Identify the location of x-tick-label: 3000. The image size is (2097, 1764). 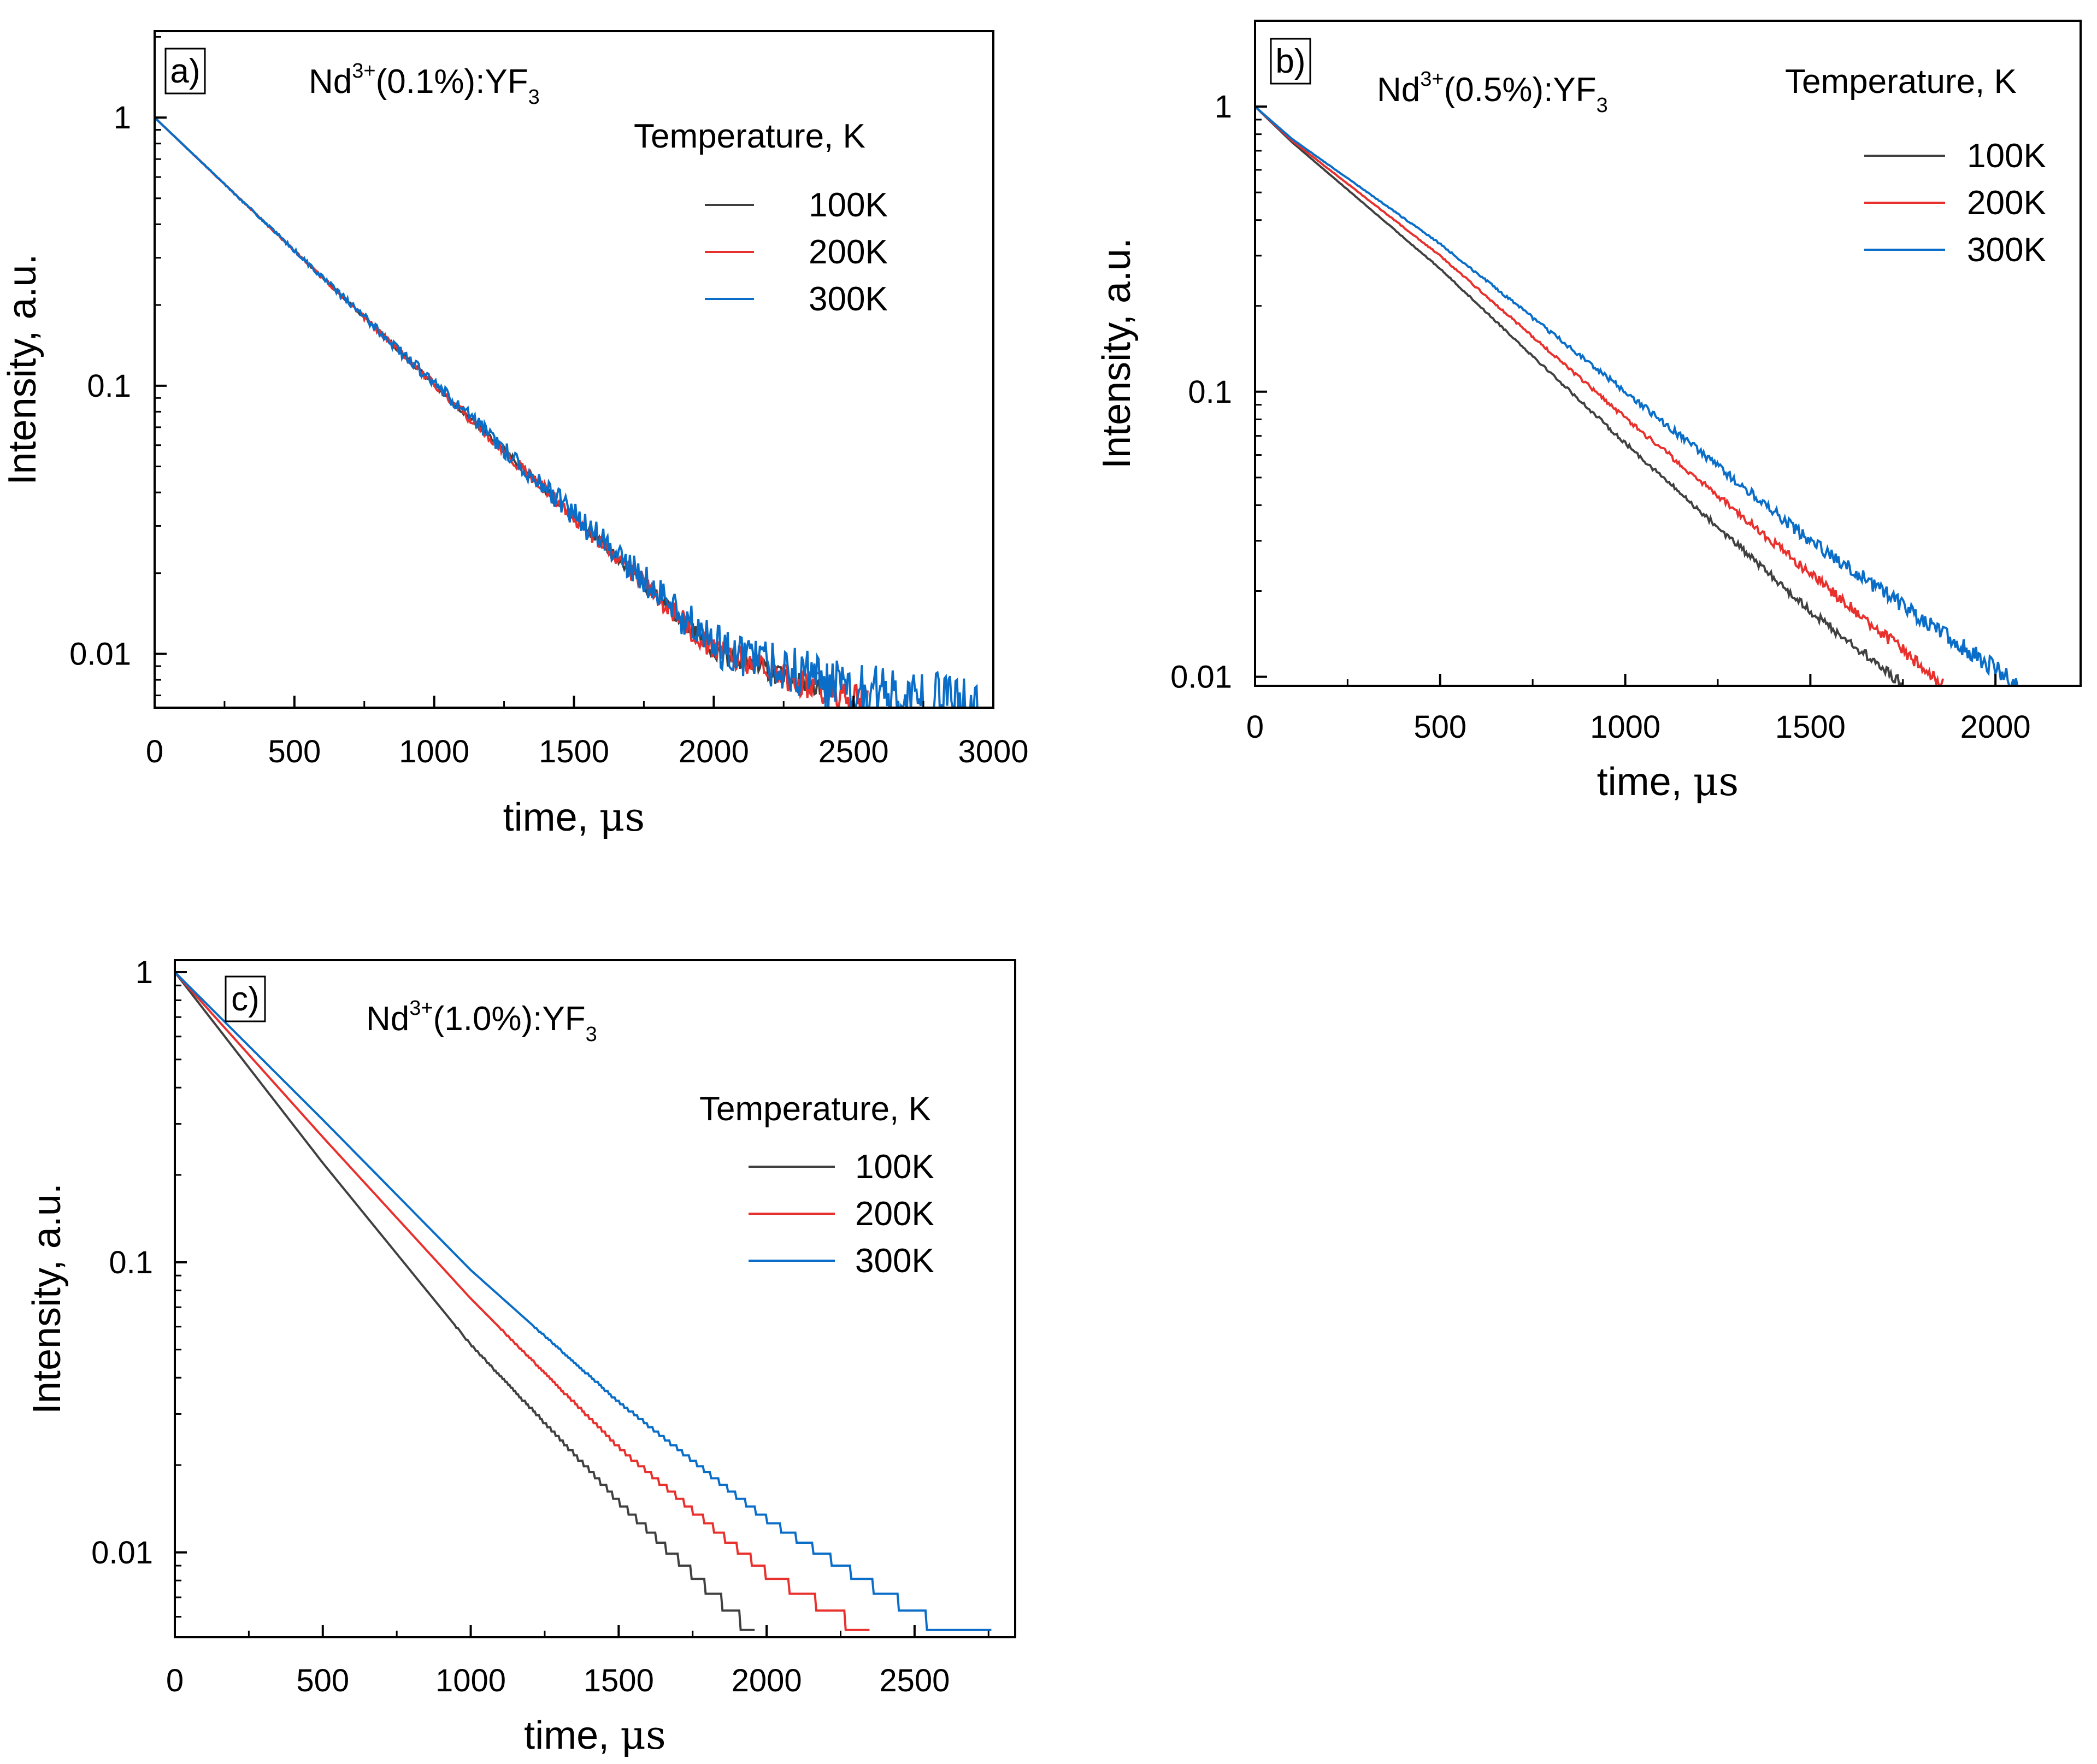
(993, 751).